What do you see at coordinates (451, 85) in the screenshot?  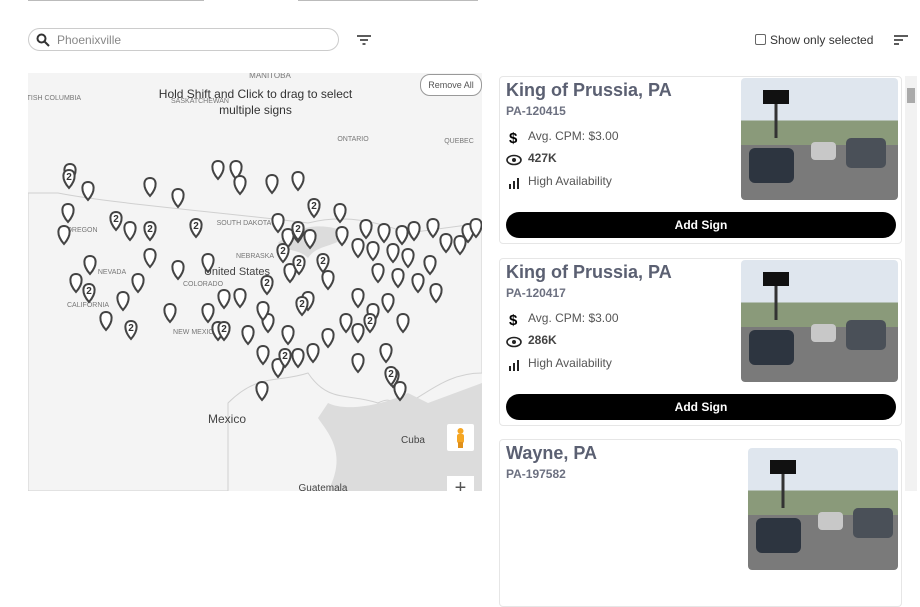 I see `remove-all-button: Remove All` at bounding box center [451, 85].